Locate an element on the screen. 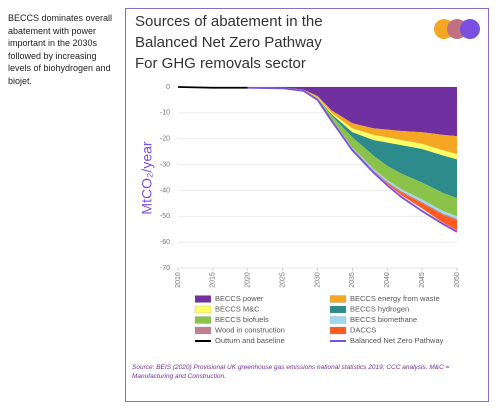  x-tick-label: 2020 is located at coordinates (248, 280).